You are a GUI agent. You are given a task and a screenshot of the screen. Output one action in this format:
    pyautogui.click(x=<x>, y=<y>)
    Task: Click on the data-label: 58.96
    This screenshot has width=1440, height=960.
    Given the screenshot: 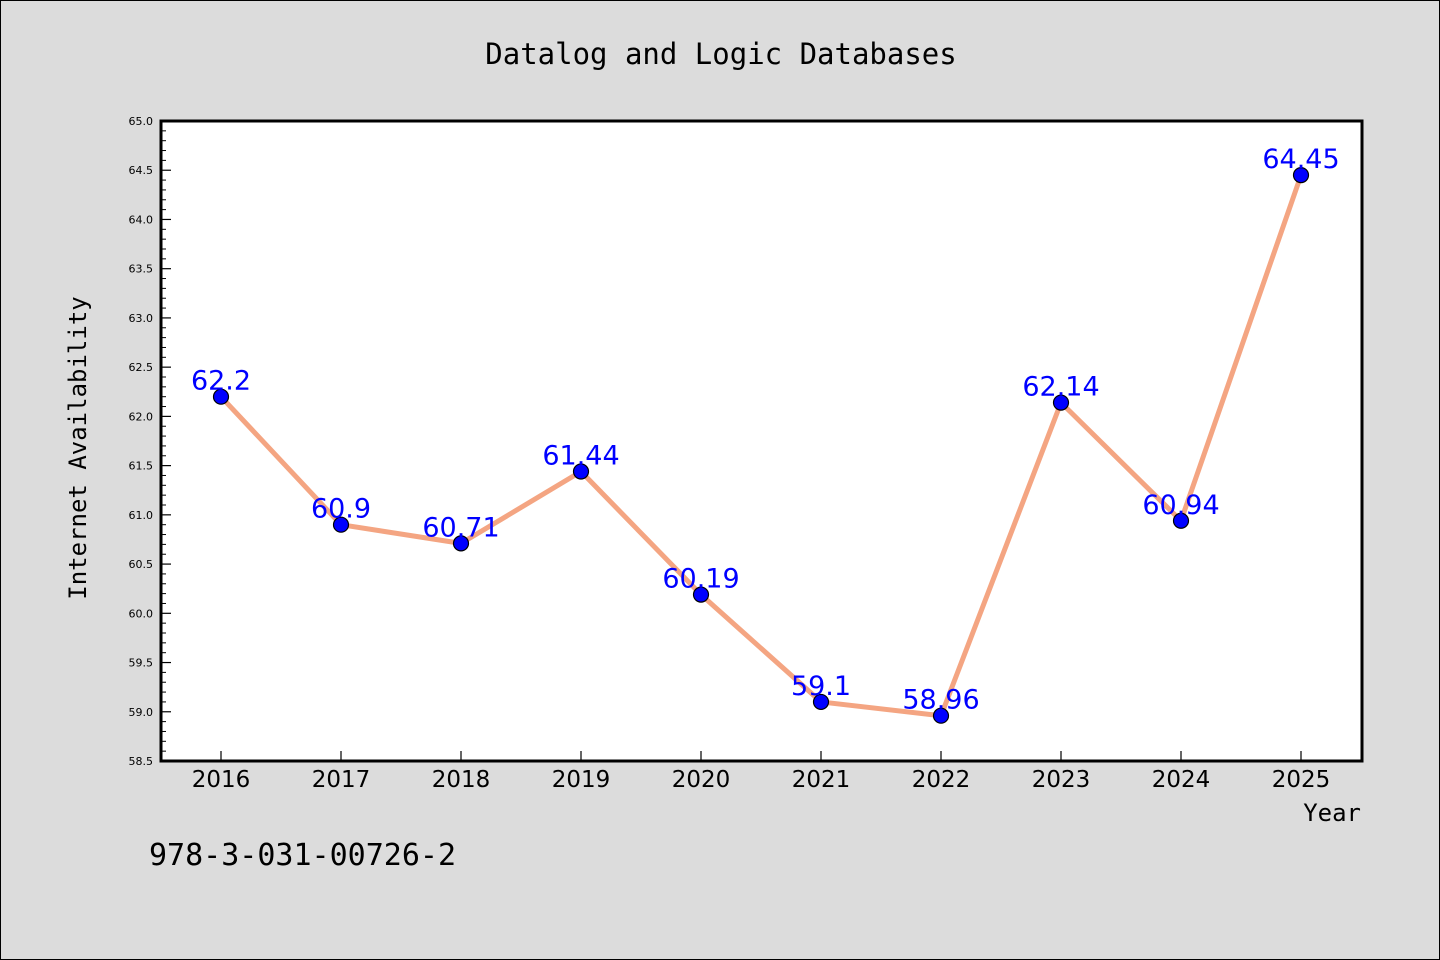 What is the action you would take?
    pyautogui.click(x=940, y=700)
    